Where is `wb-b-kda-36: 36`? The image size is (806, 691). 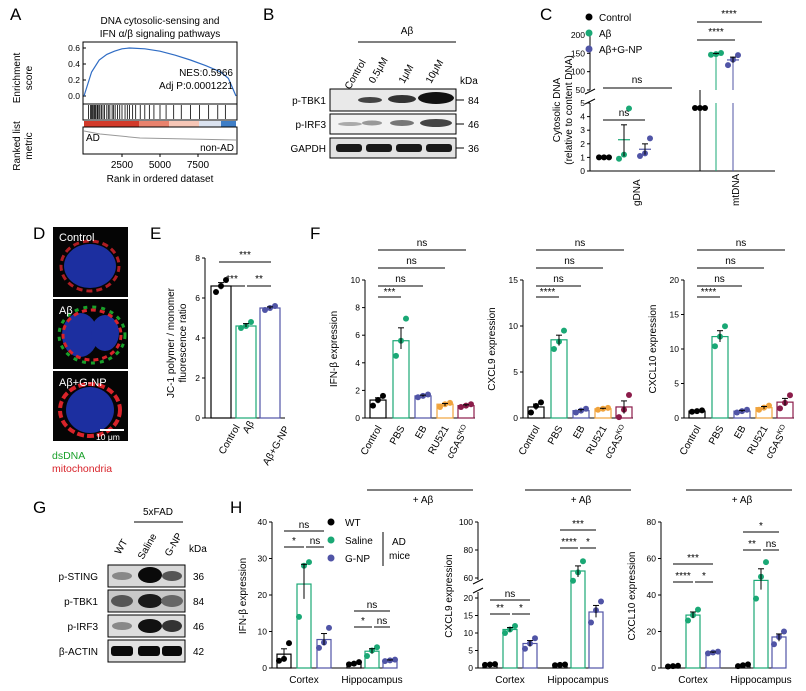
wb-b-kda-36: 36 is located at coordinates (474, 149).